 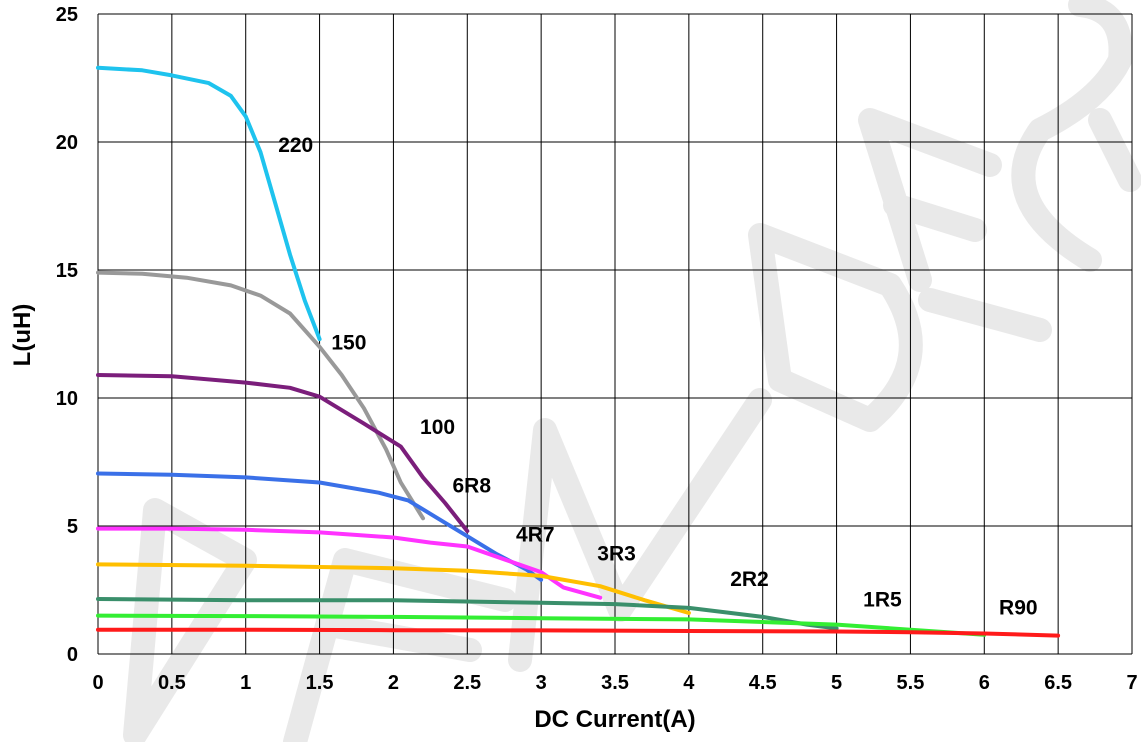 What do you see at coordinates (1018, 607) in the screenshot?
I see `series-label-r90: R90` at bounding box center [1018, 607].